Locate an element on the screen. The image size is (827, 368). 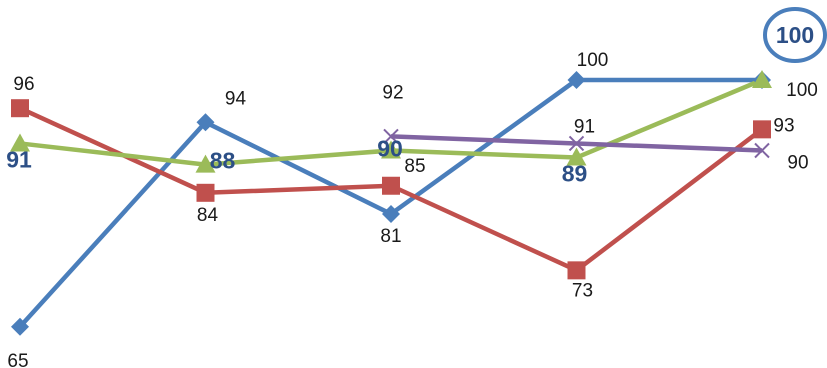
highlight-circle is located at coordinates (795, 35).